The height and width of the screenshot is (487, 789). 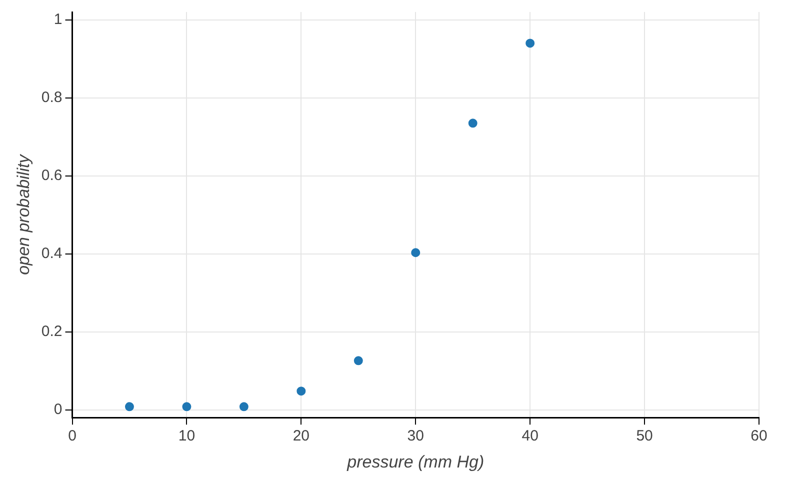 What do you see at coordinates (415, 436) in the screenshot?
I see `x-tick-label: 30` at bounding box center [415, 436].